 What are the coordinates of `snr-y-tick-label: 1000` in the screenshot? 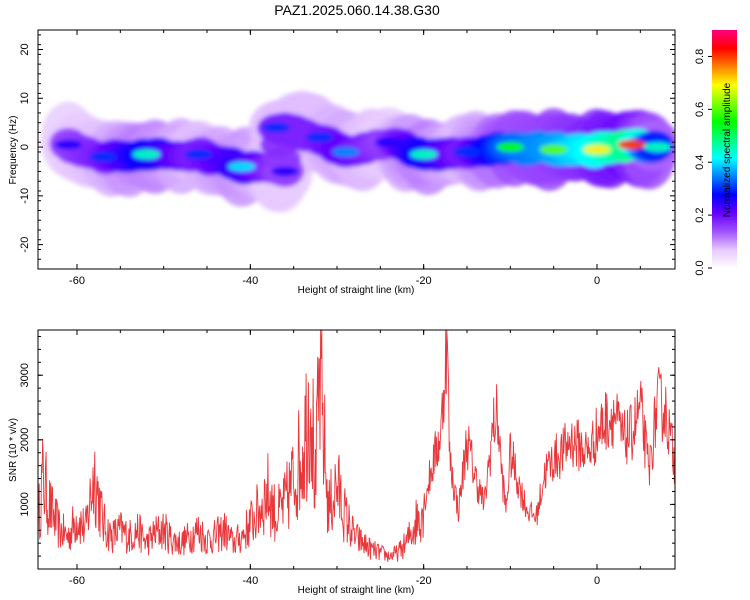 It's located at (25, 504).